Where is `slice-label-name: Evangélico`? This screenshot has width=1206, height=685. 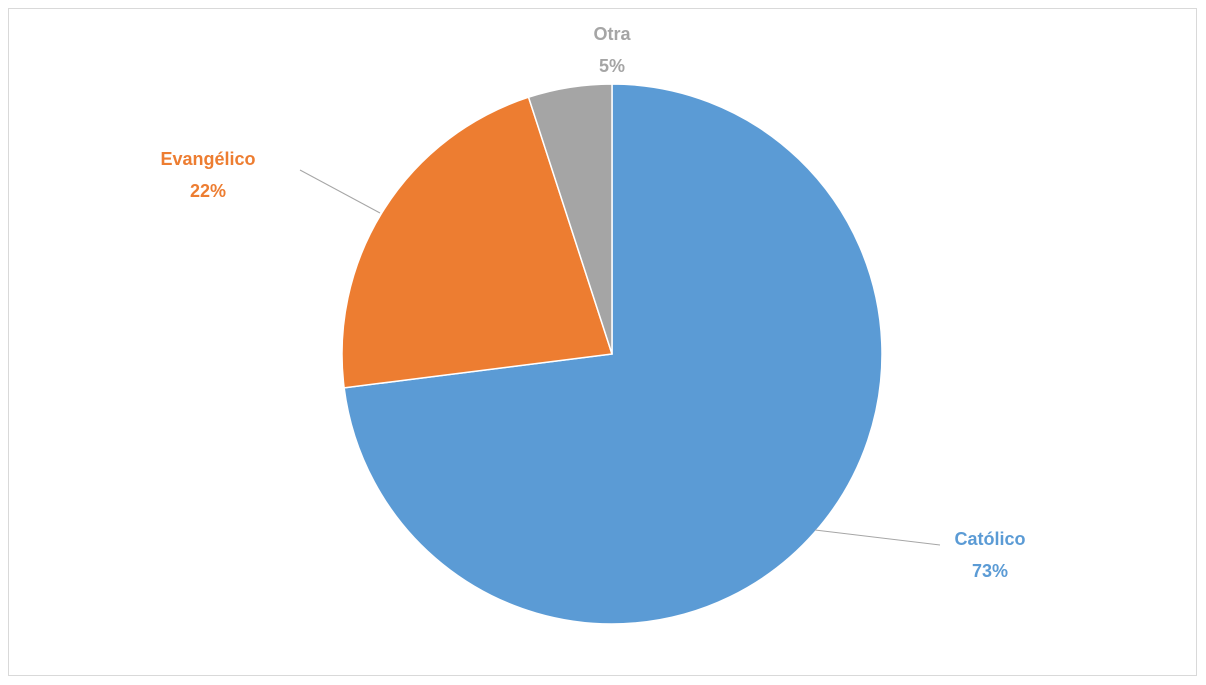
slice-label-name: Evangélico is located at coordinates (207, 159).